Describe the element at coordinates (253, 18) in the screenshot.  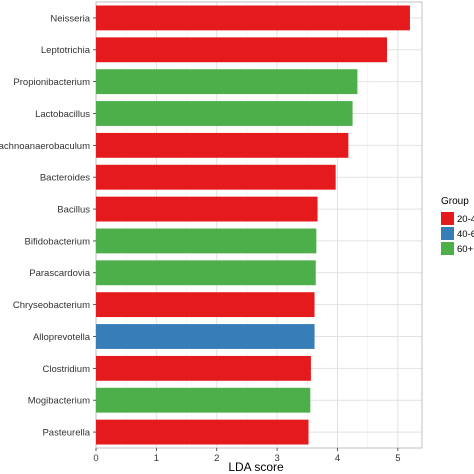
I see `bar-neisseria` at that location.